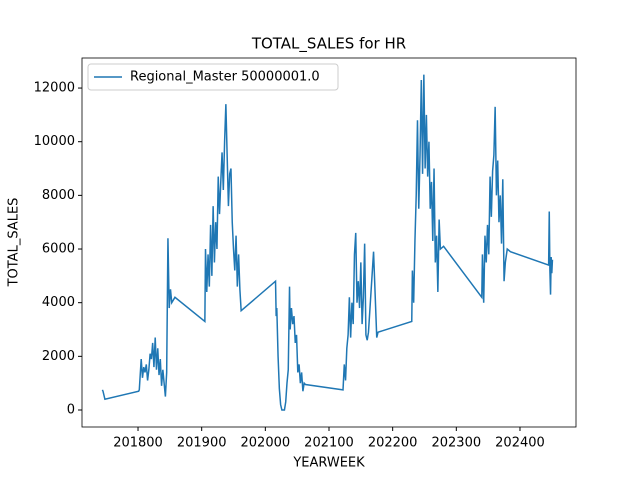 The height and width of the screenshot is (484, 640). I want to click on x-tick-label: 201800, so click(138, 443).